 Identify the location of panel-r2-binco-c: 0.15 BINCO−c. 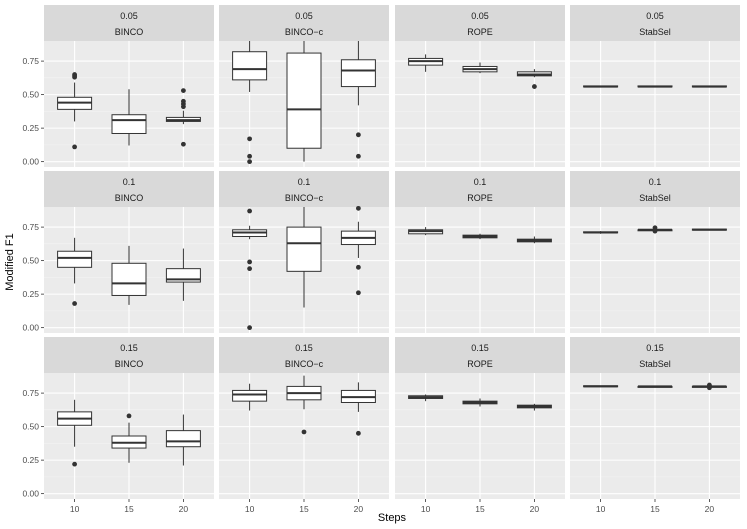
(304, 418).